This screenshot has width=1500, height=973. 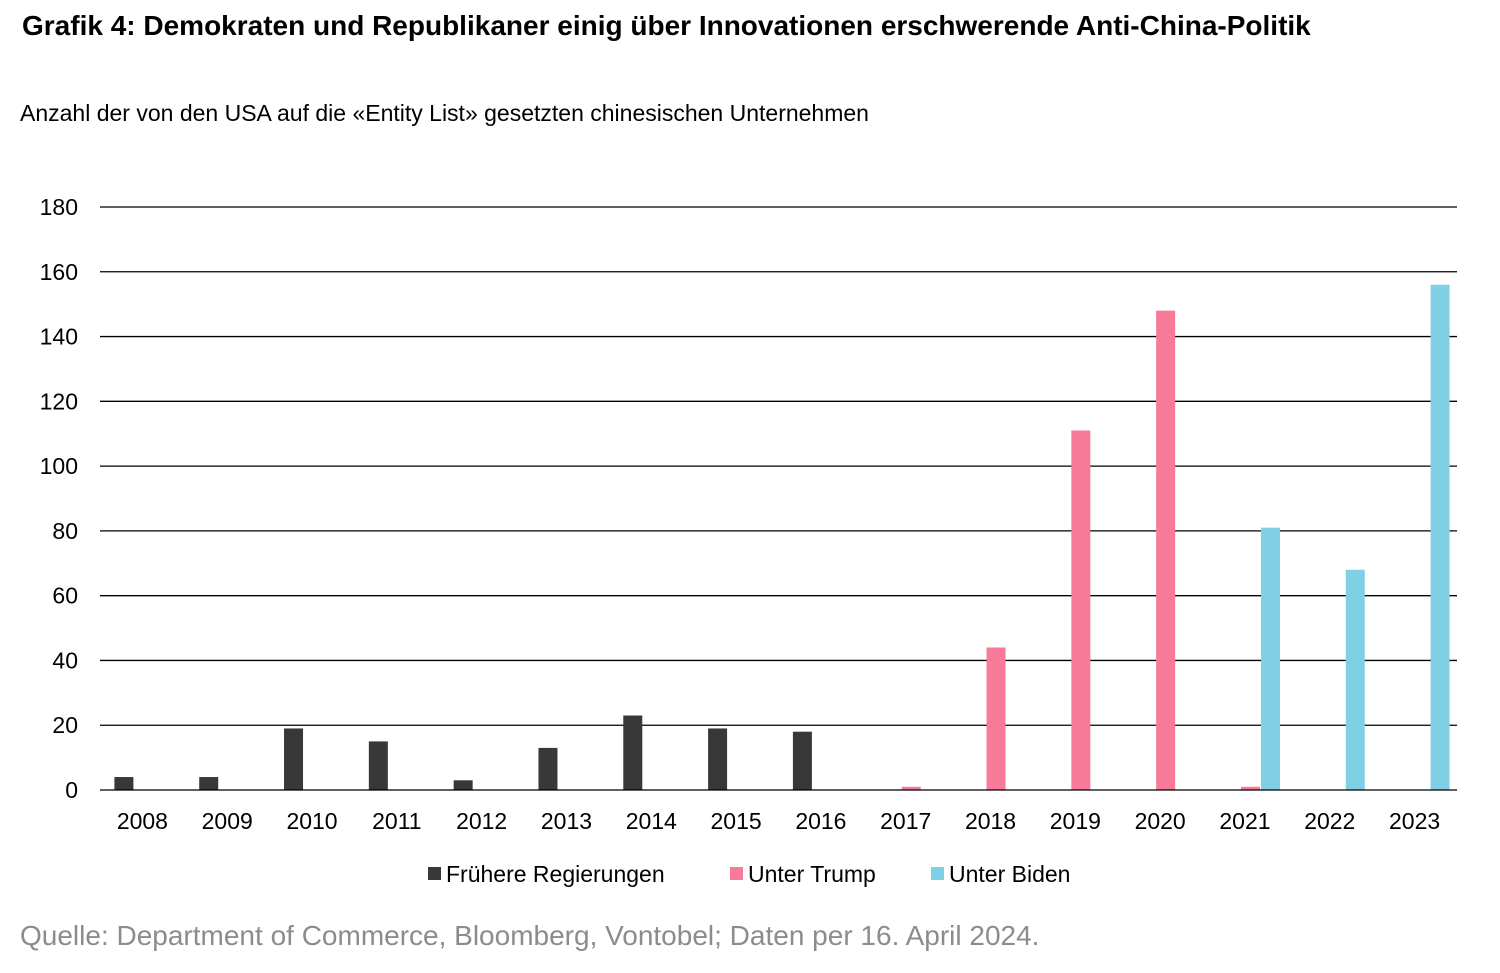 I want to click on y-tick-label: 60, so click(x=65, y=596).